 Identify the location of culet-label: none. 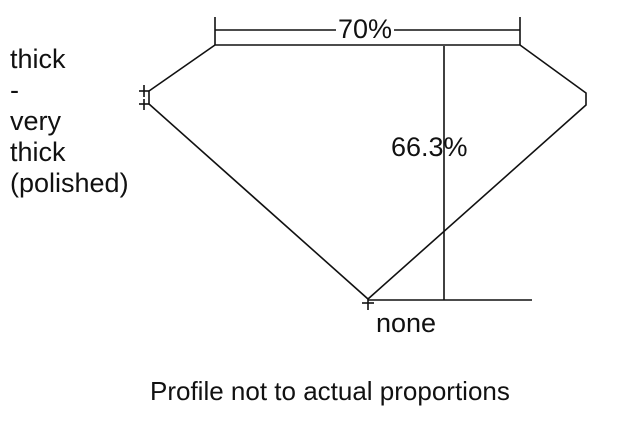
(406, 323).